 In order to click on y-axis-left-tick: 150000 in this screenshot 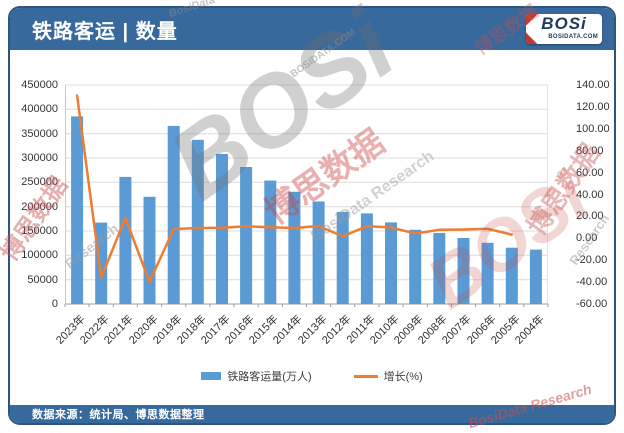, I will do `click(39, 231)`.